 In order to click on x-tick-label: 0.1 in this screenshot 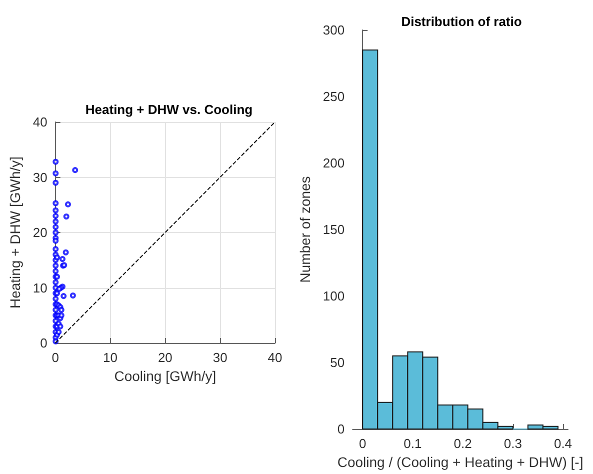, I will do `click(413, 443)`.